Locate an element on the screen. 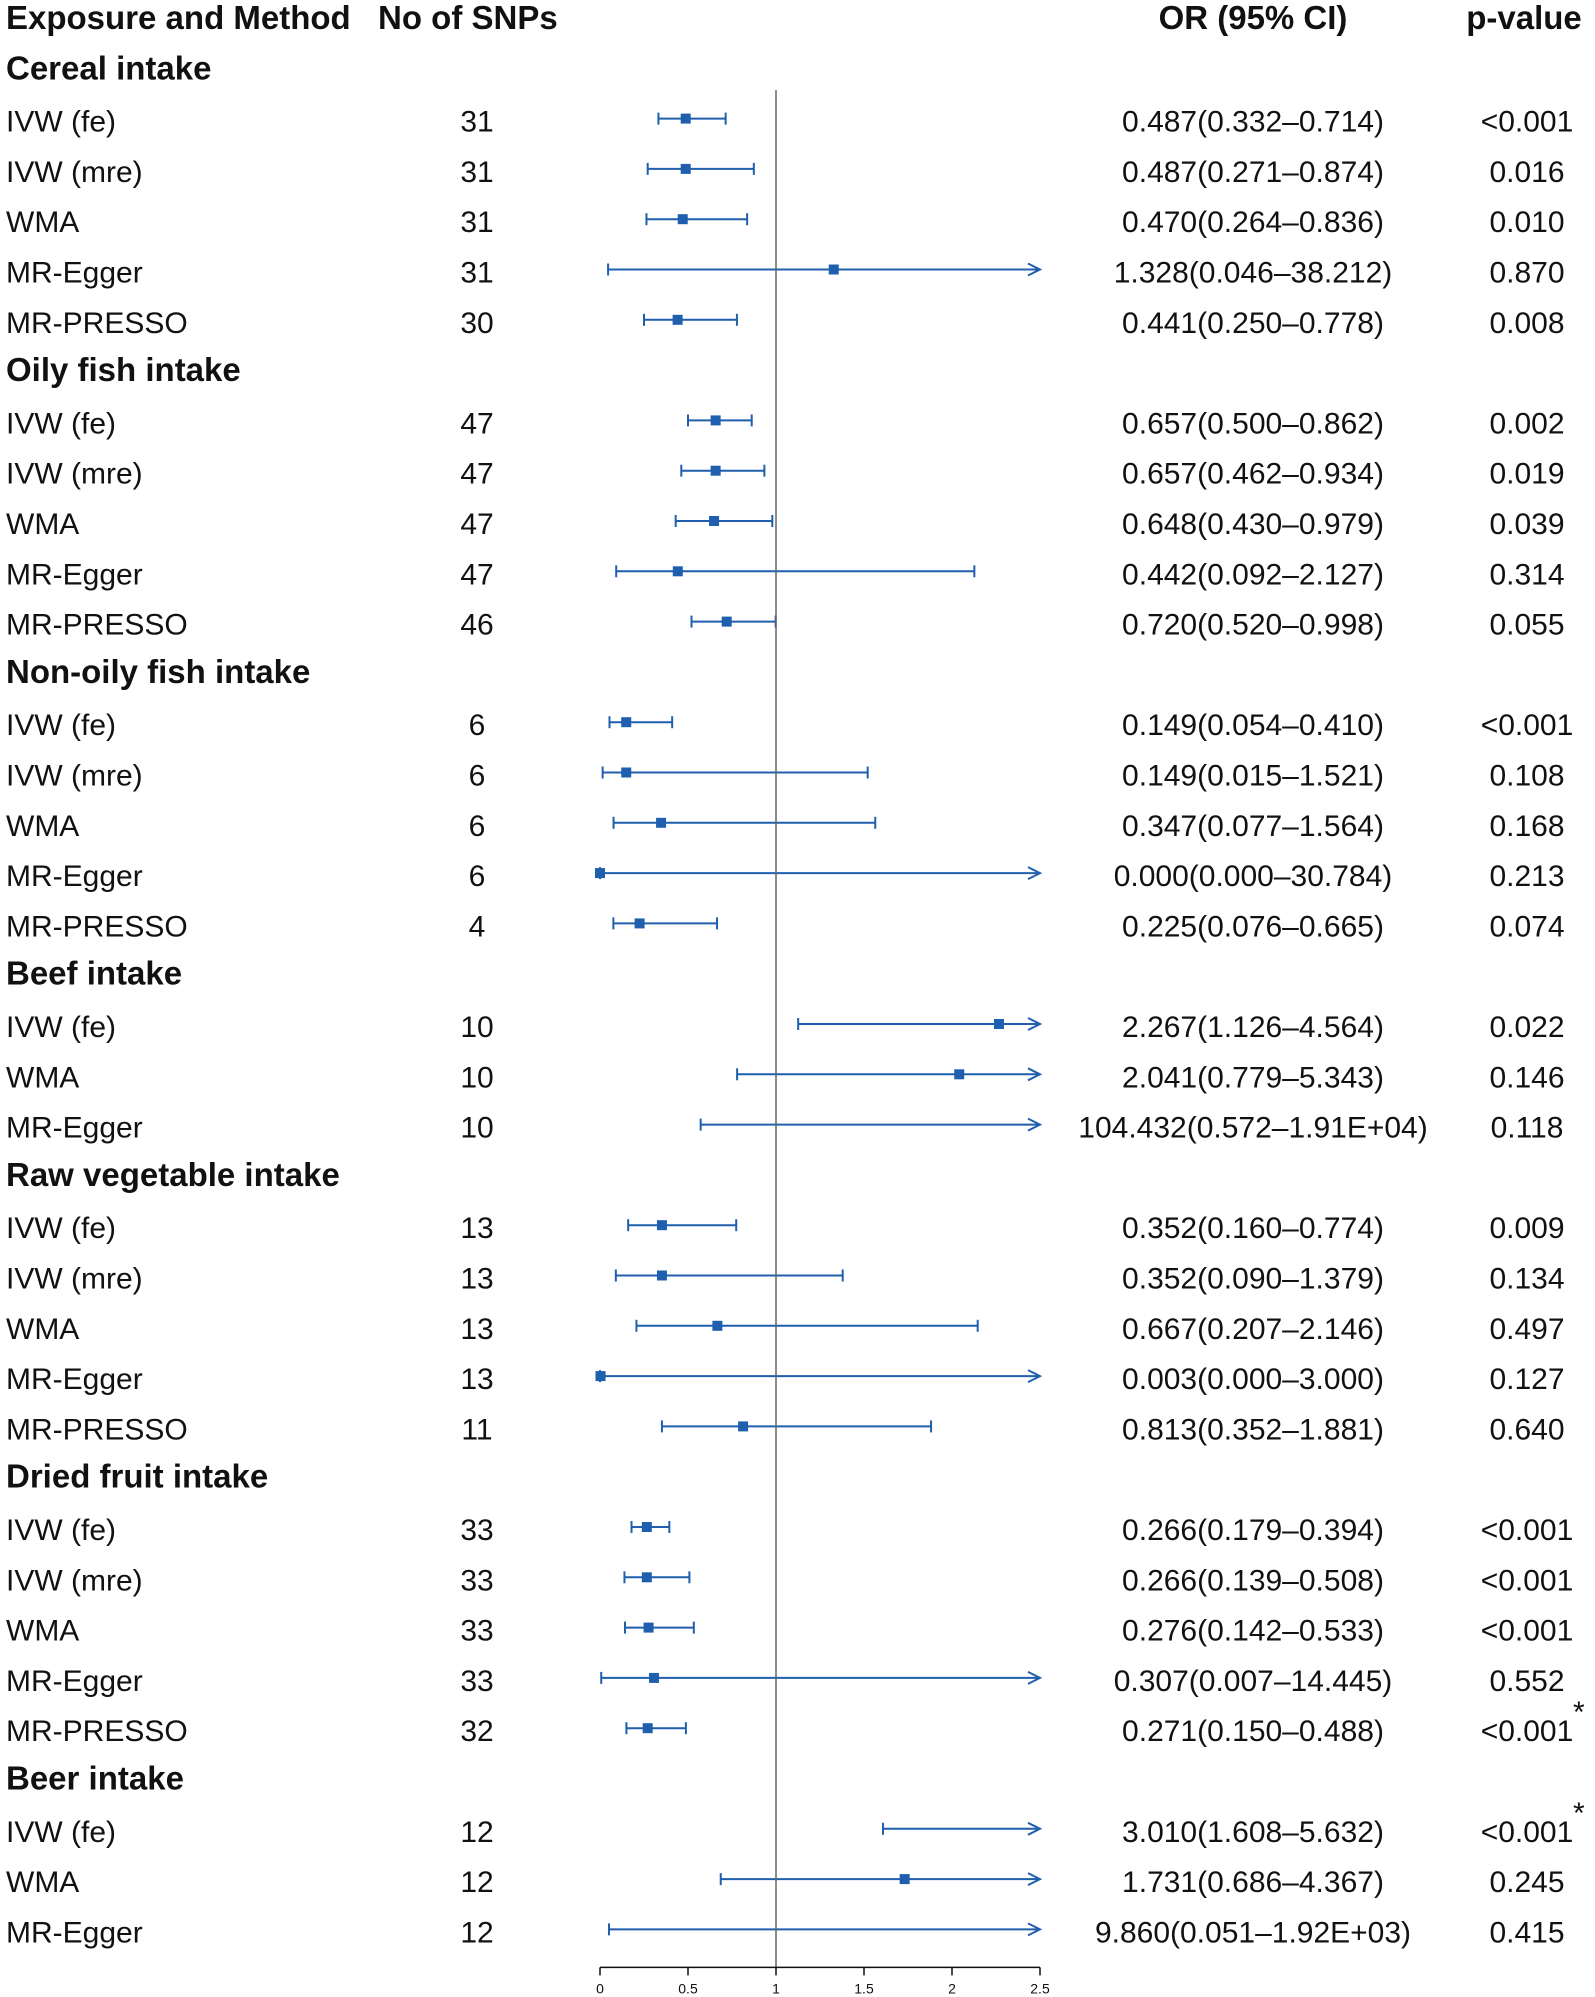  or-ci-value: 0.352(0.160–0.774) is located at coordinates (1253, 1228).